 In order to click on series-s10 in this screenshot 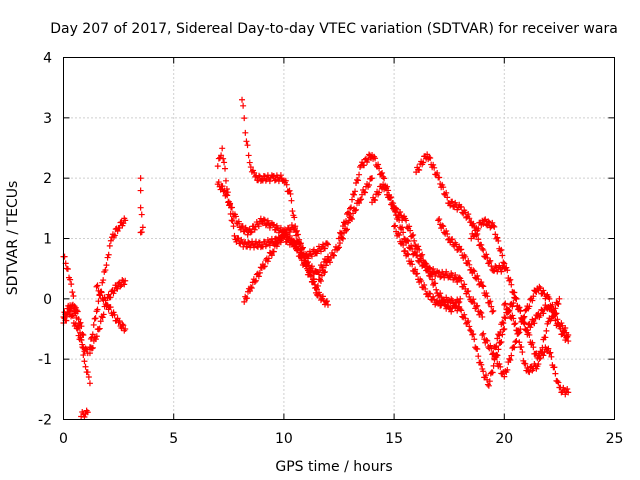, I will do `click(272, 228)`.